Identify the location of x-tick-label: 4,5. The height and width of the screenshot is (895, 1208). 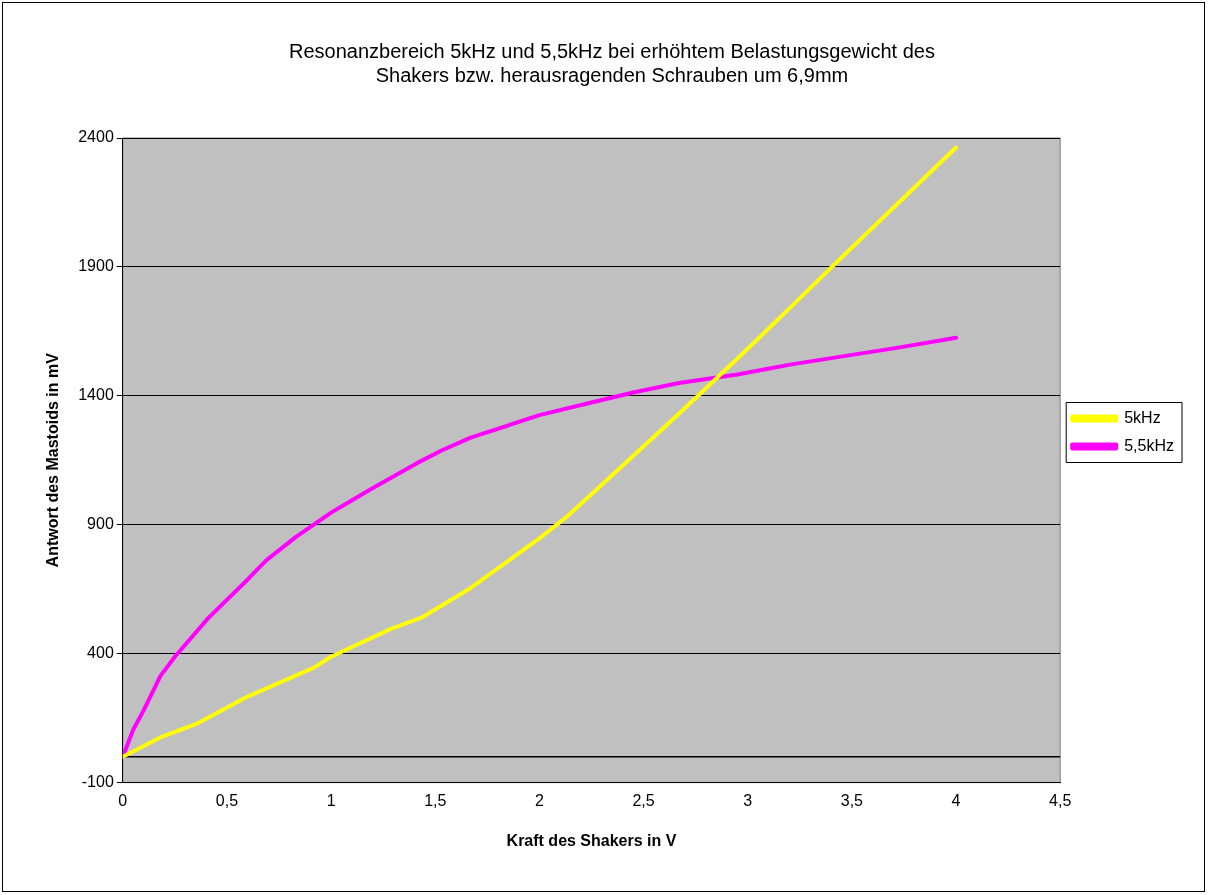
(1060, 800).